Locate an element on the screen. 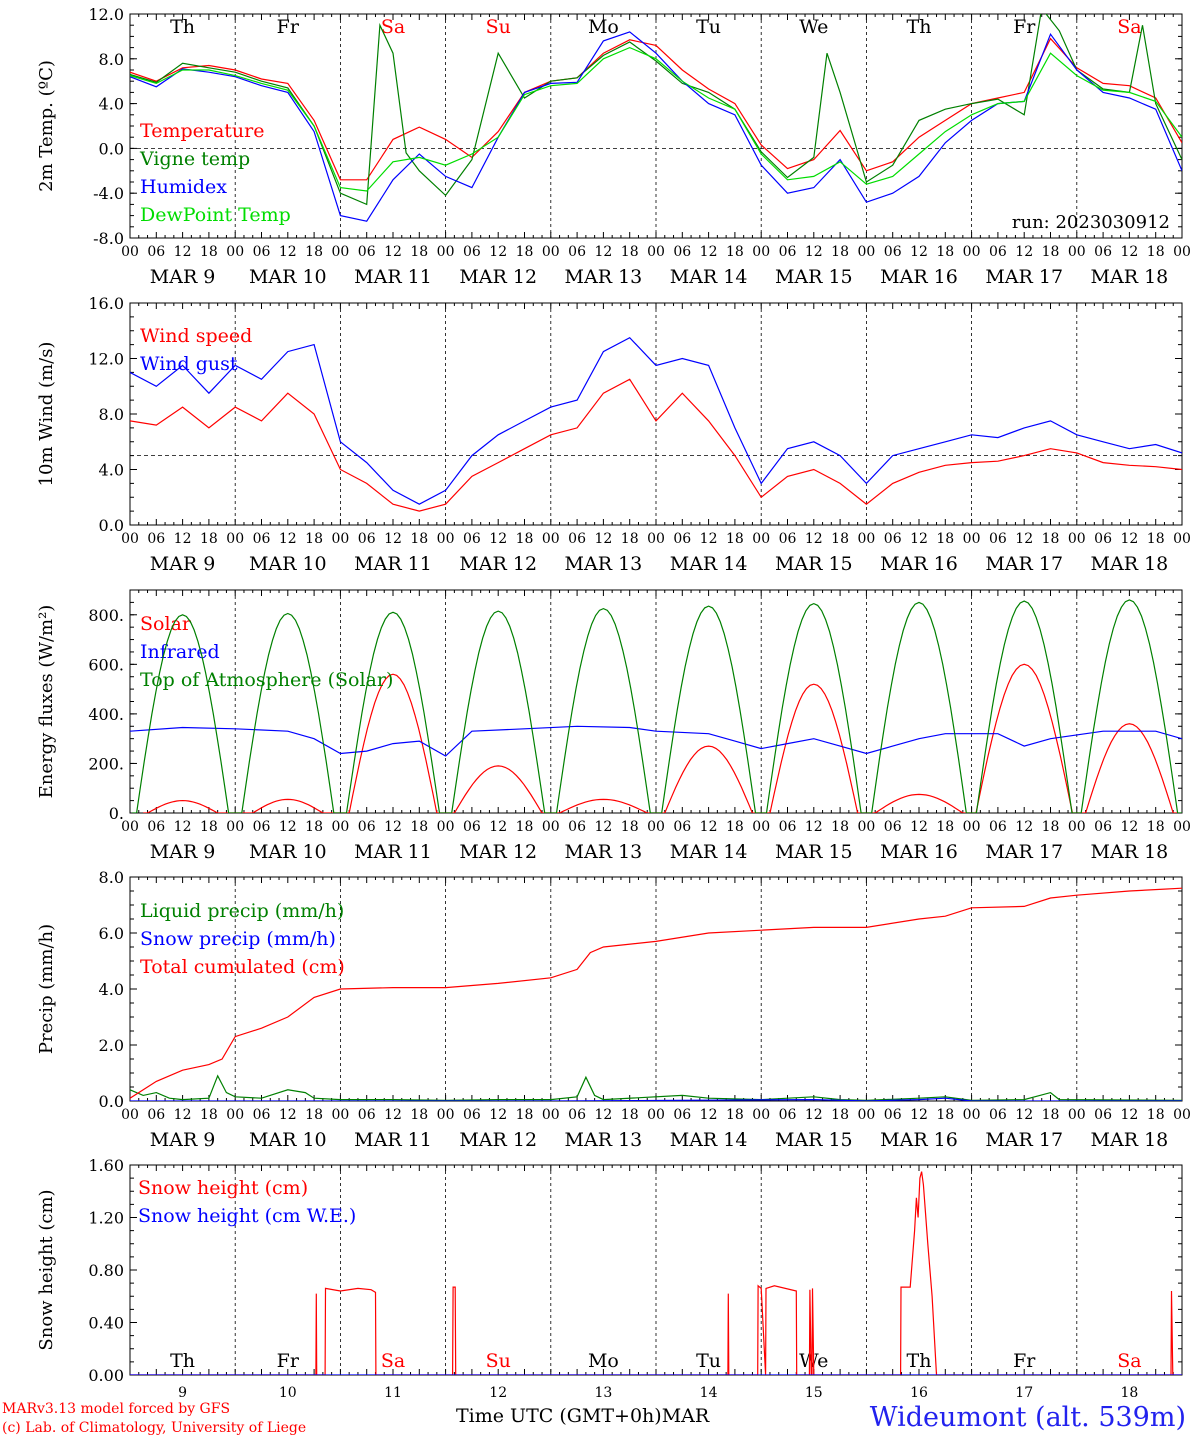 The width and height of the screenshot is (1194, 1440). y-axis-label: Snow height (cm) is located at coordinates (46, 1269).